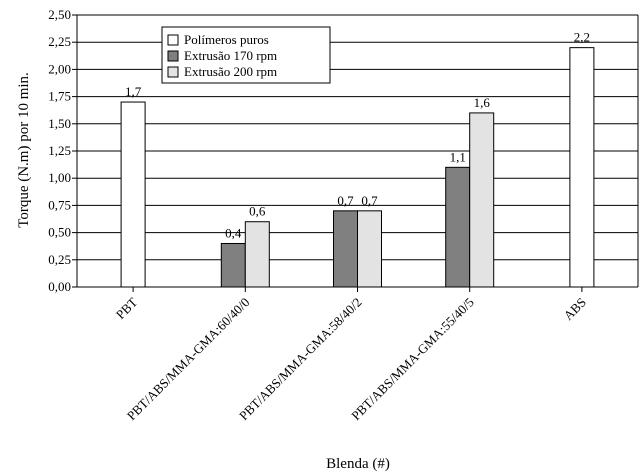 This screenshot has width=640, height=472. Describe the element at coordinates (127, 308) in the screenshot. I see `x-tick-label: PBT` at that location.